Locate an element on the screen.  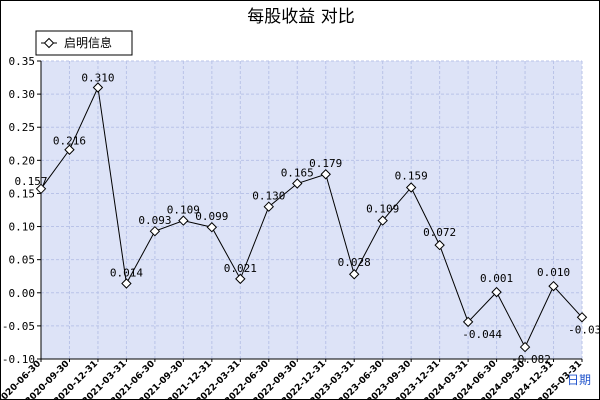
data-label: 0.001 is located at coordinates (496, 278).